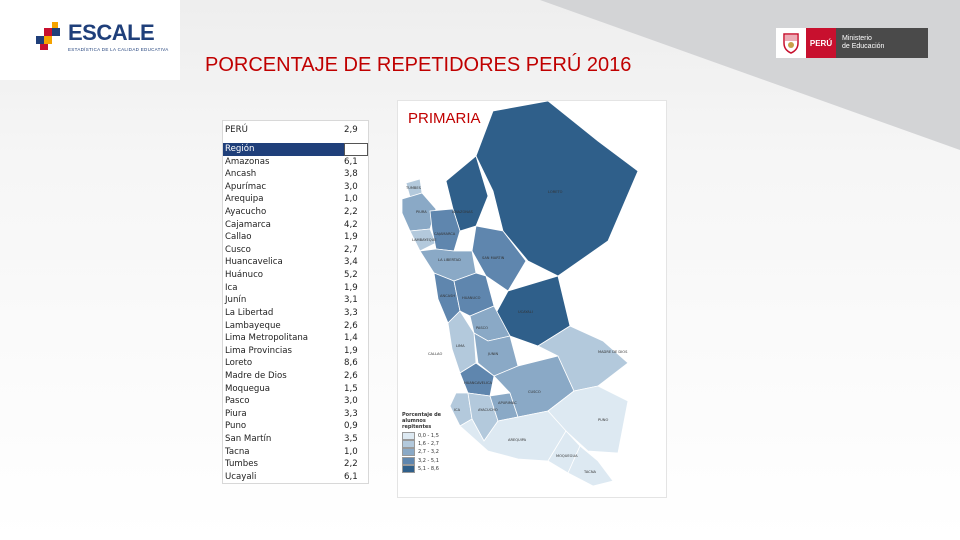 This screenshot has width=960, height=540. What do you see at coordinates (295, 464) in the screenshot?
I see `table-row: Tumbes 2,2` at bounding box center [295, 464].